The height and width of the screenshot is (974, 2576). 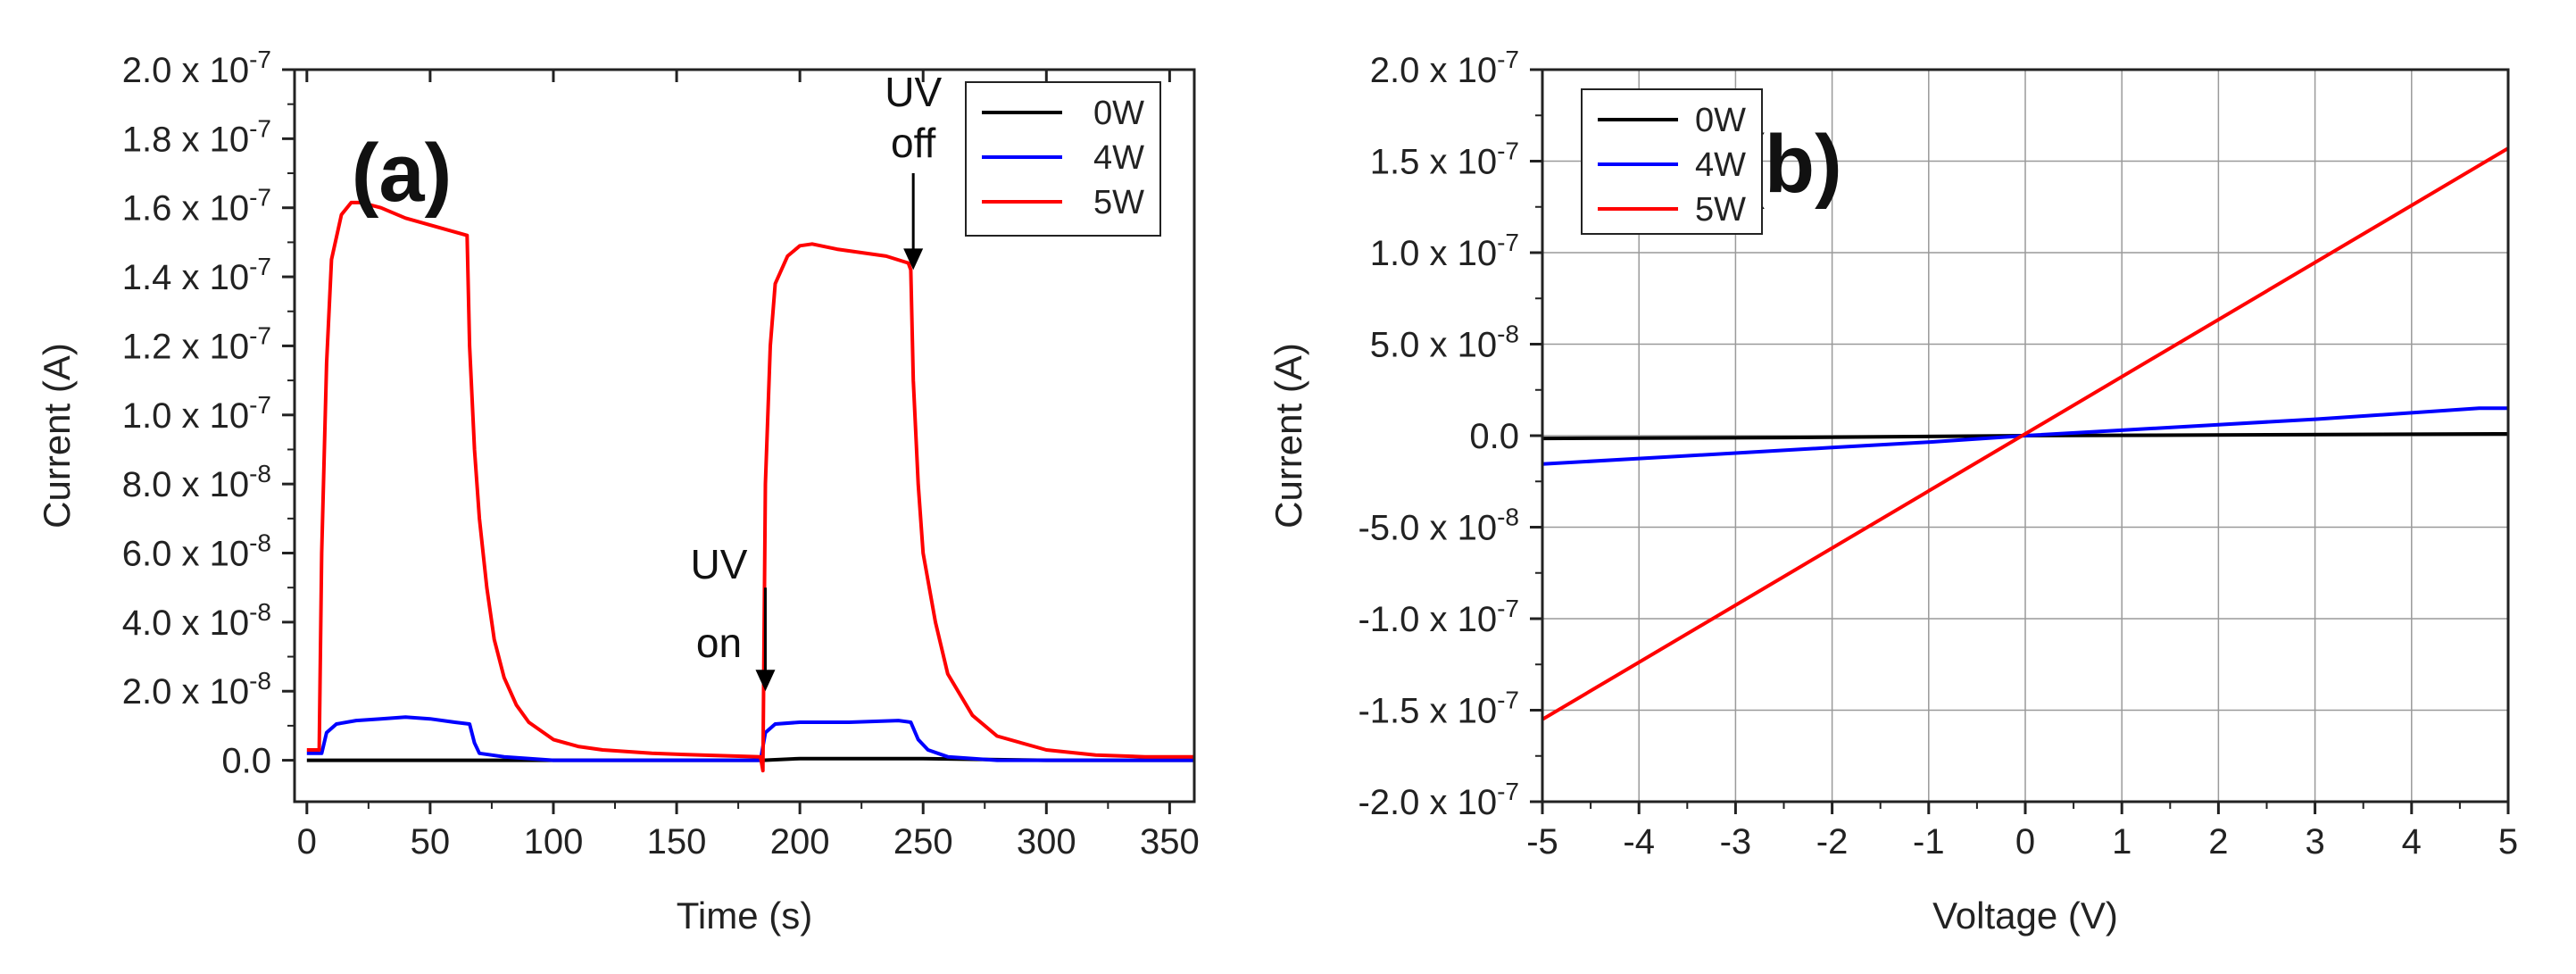 What do you see at coordinates (1444, 159) in the screenshot?
I see `y-tick-label: 1.5 x 10⁻⁷` at bounding box center [1444, 159].